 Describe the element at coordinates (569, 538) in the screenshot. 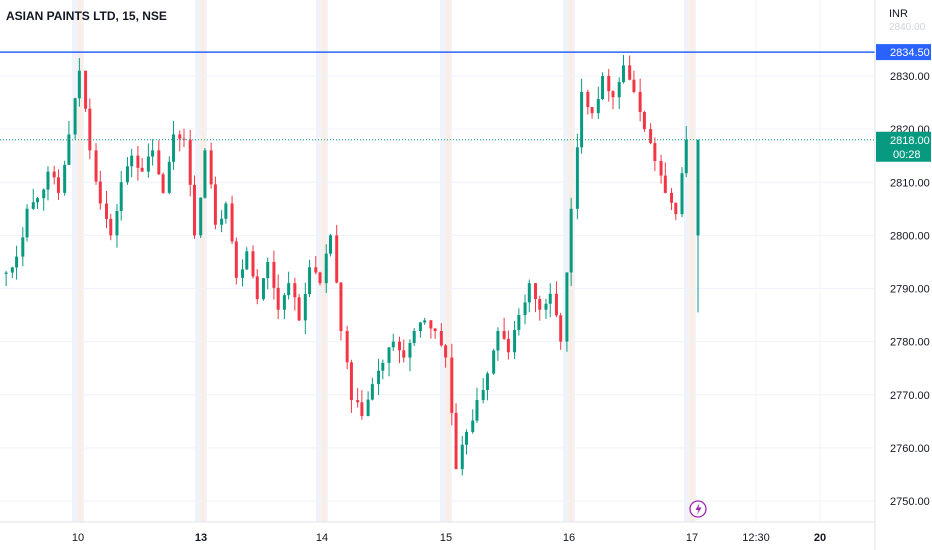

I see `x-tick-label: 16` at that location.